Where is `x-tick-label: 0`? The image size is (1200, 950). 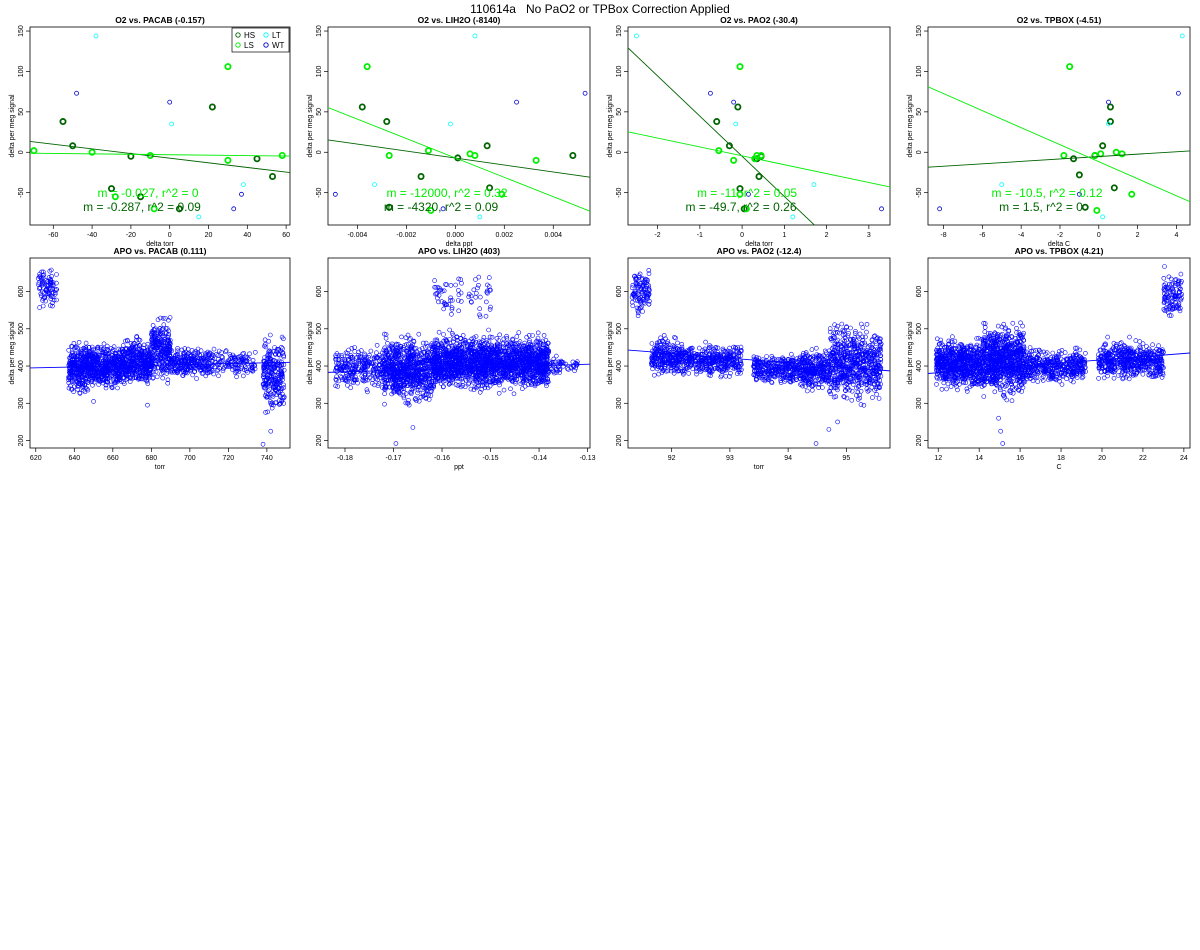 x-tick-label: 0 is located at coordinates (742, 235).